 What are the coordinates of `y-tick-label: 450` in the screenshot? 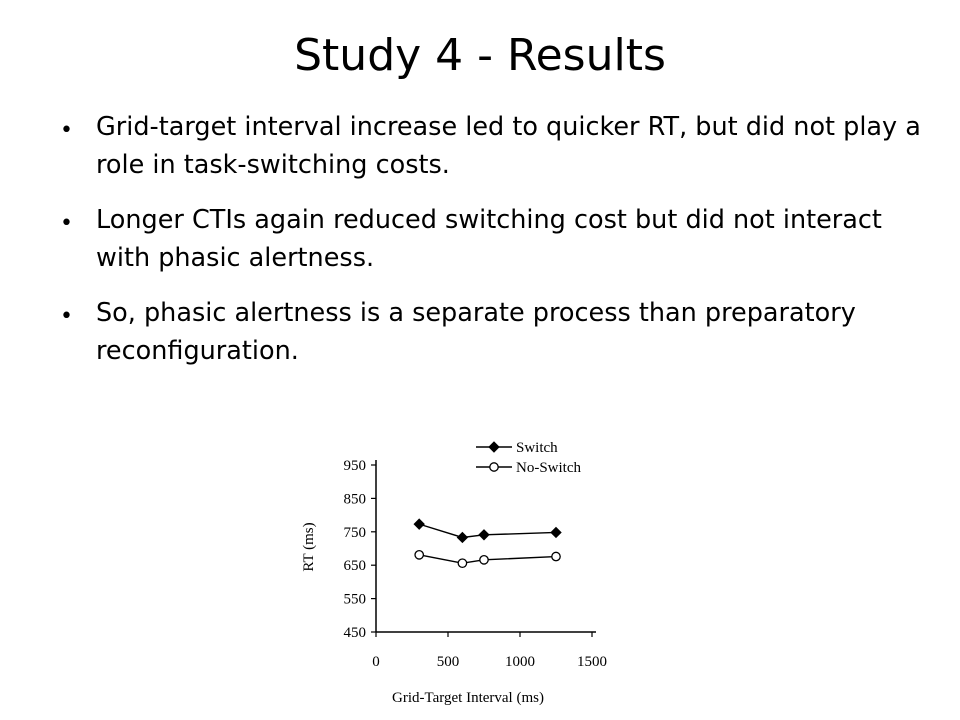 It's located at (355, 633).